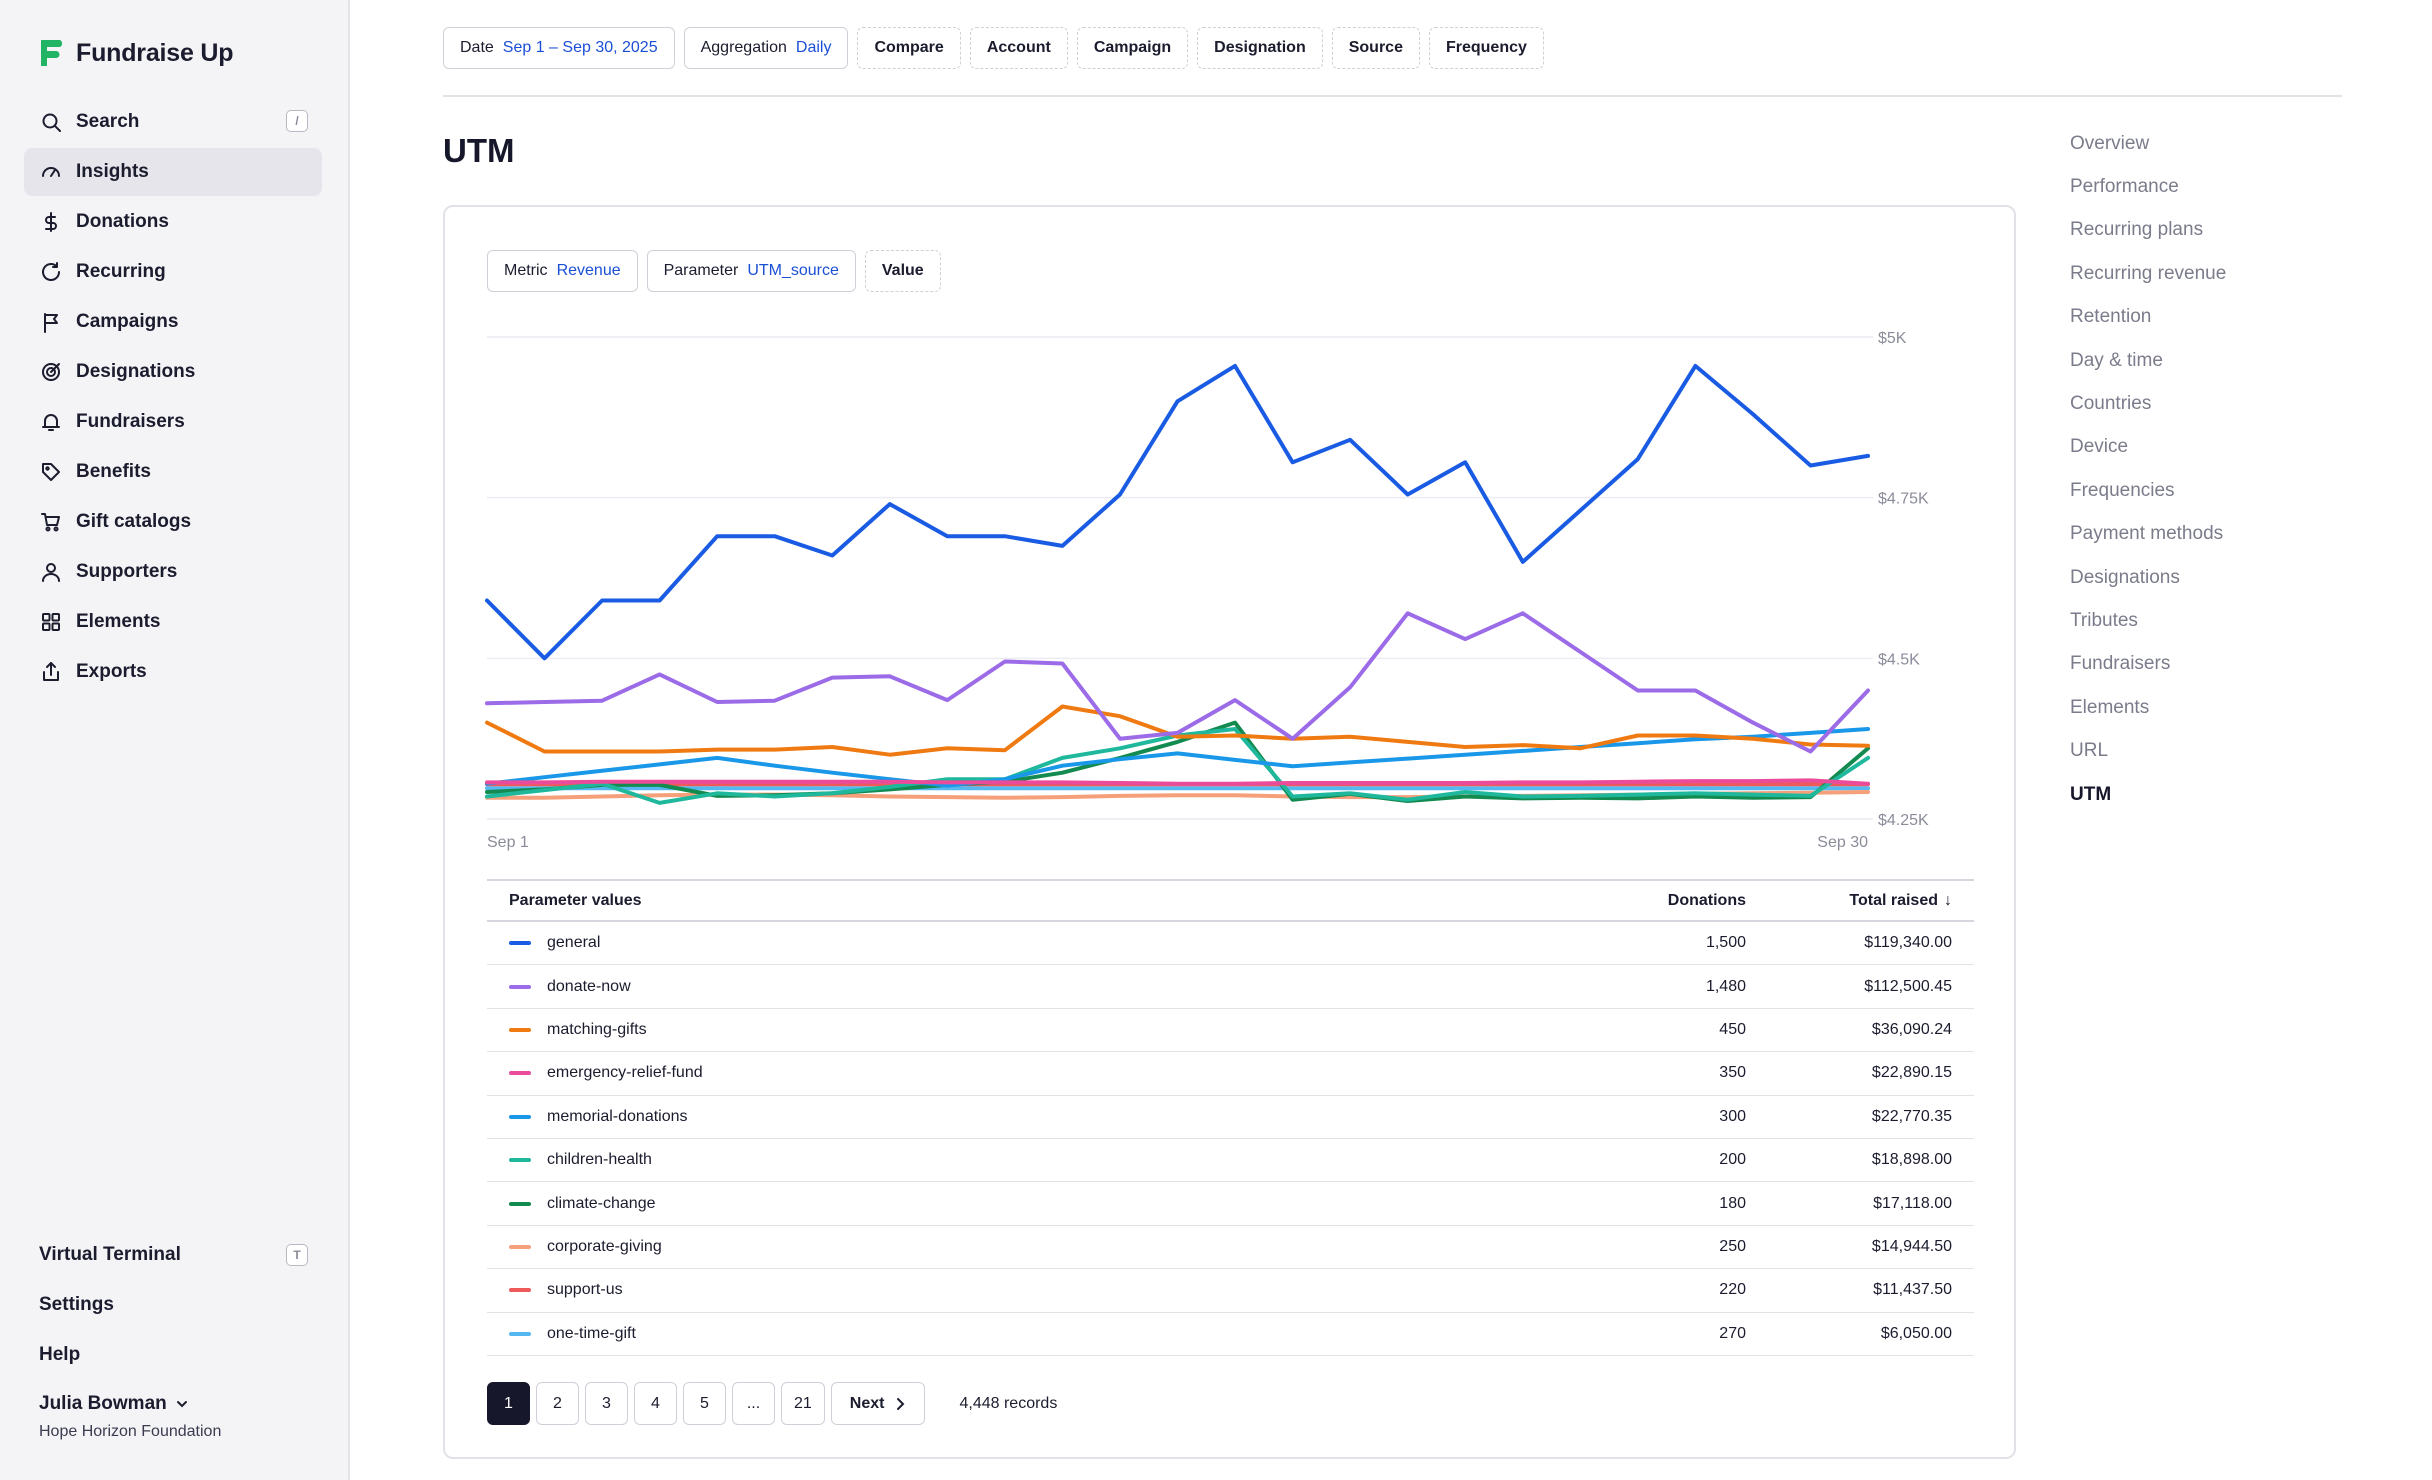 This screenshot has width=2432, height=1480. I want to click on sidebar-item-supporters: Supporters, so click(173, 572).